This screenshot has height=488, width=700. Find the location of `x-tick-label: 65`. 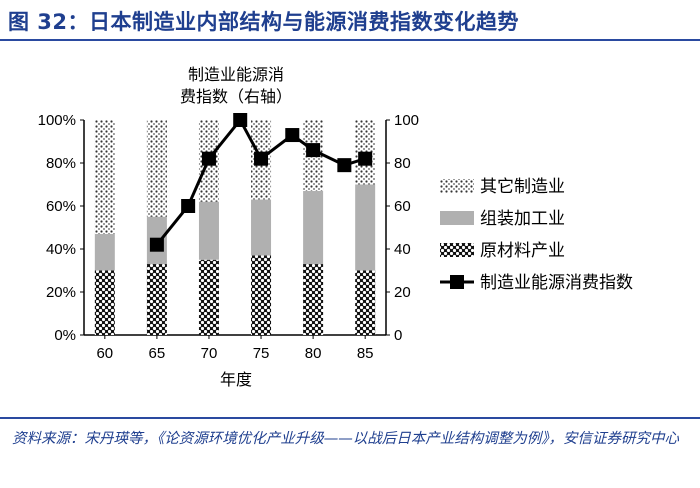

x-tick-label: 65 is located at coordinates (157, 353).